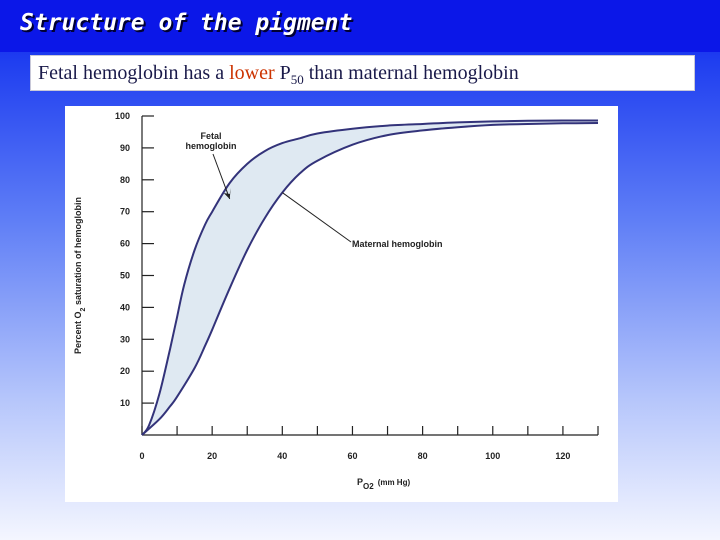  What do you see at coordinates (492, 456) in the screenshot?
I see `x-tick-label: 100` at bounding box center [492, 456].